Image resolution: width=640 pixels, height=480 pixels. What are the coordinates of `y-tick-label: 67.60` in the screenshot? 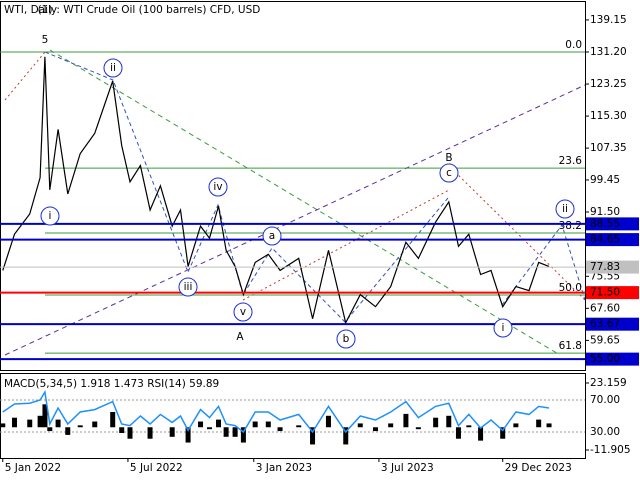 It's located at (605, 308).